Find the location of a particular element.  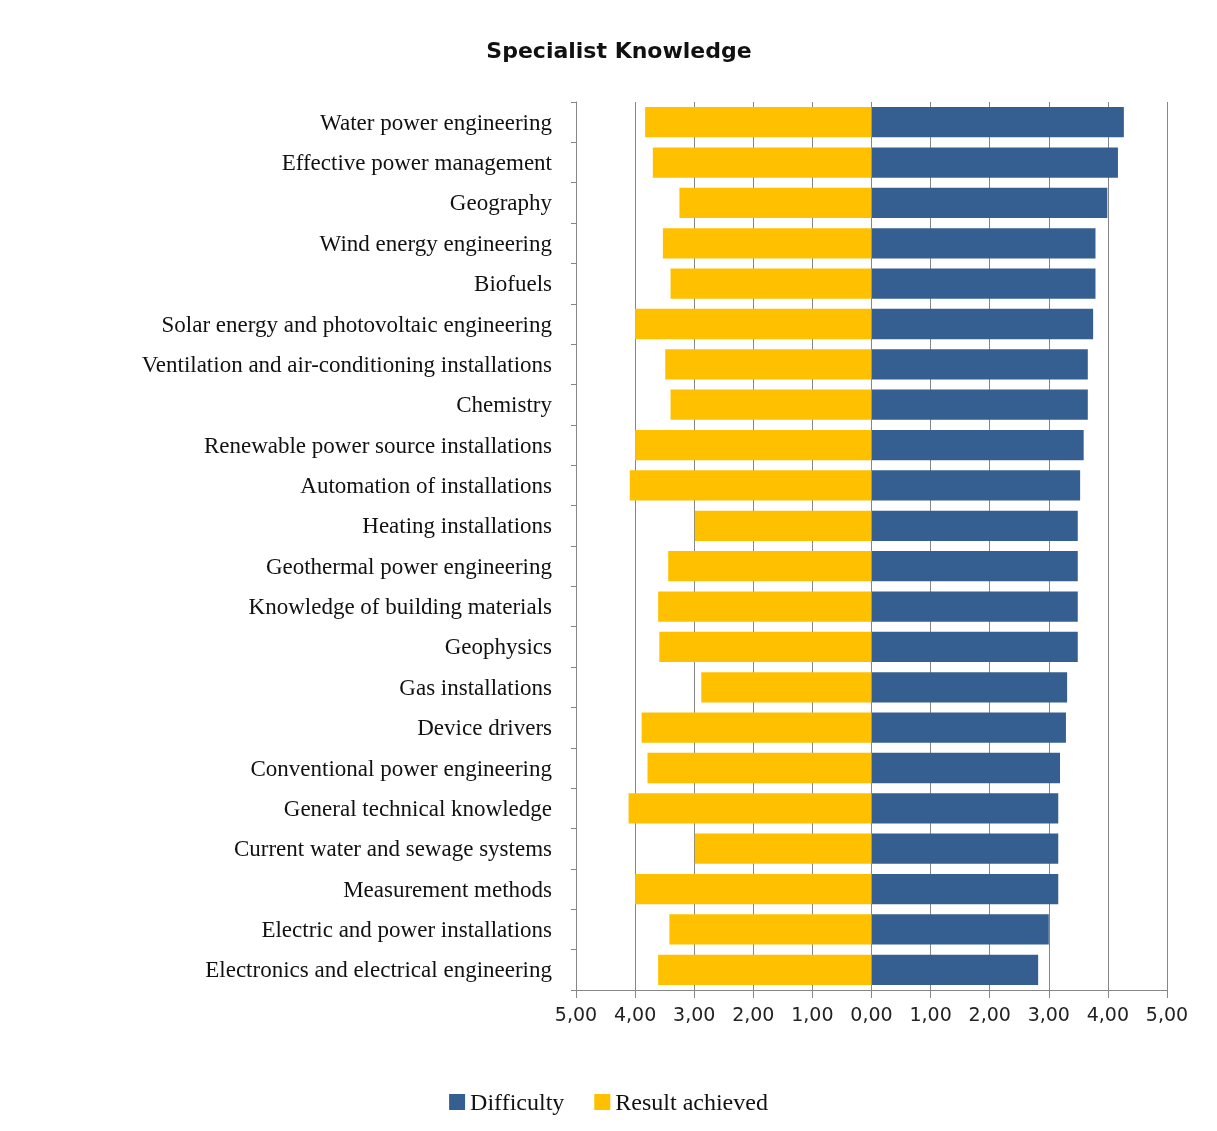

legend-label: Result achieved is located at coordinates (691, 1102).